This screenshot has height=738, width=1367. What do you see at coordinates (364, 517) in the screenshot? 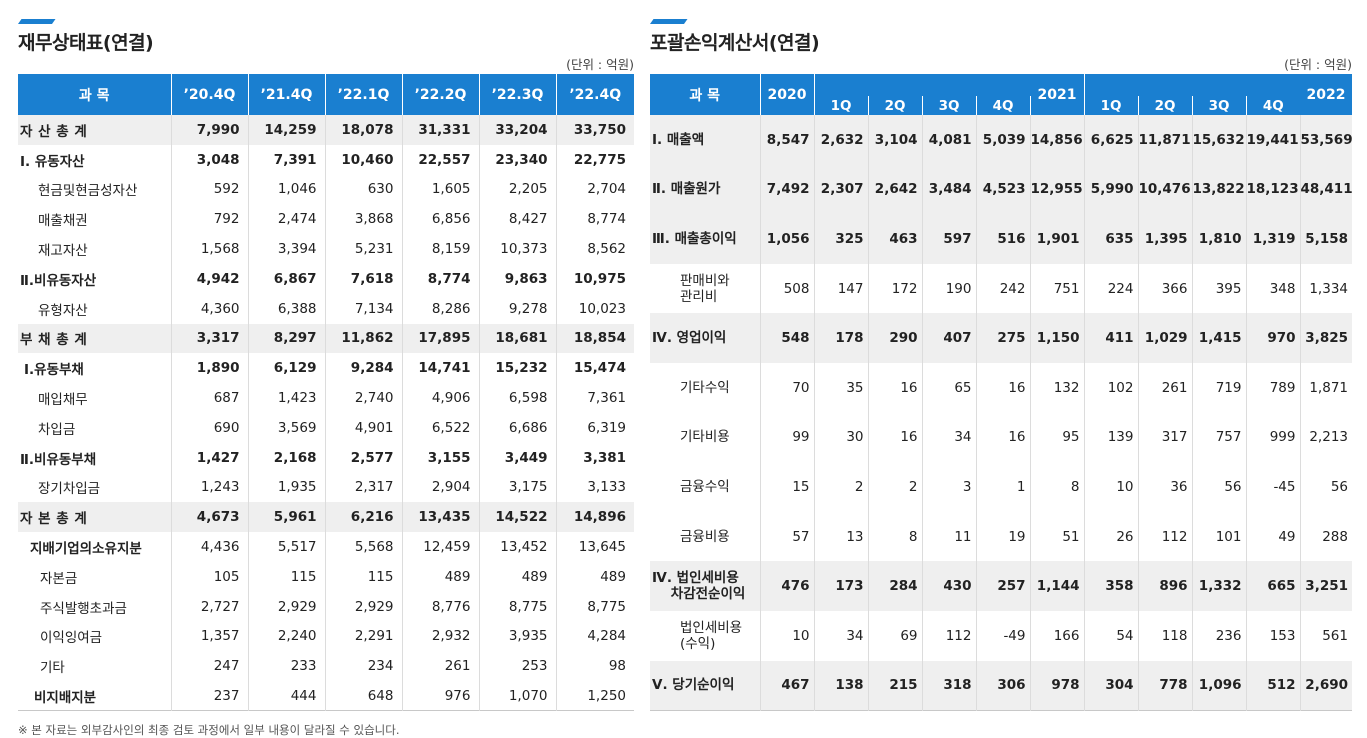
I see `cell-value: 6,216` at bounding box center [364, 517].